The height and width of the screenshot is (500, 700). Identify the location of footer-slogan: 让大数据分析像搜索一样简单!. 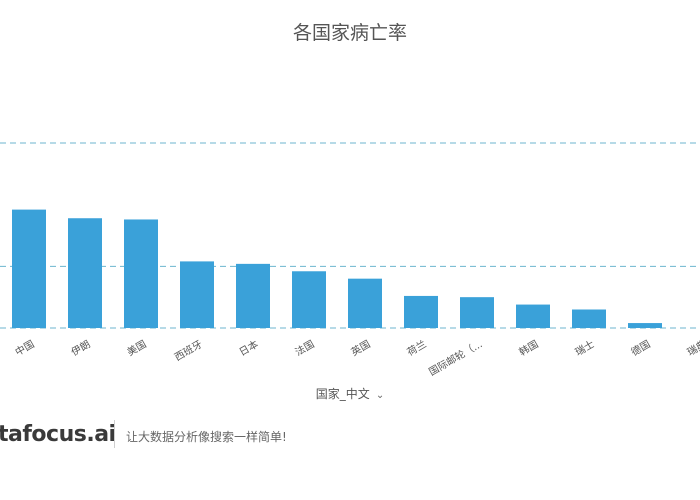
(206, 437).